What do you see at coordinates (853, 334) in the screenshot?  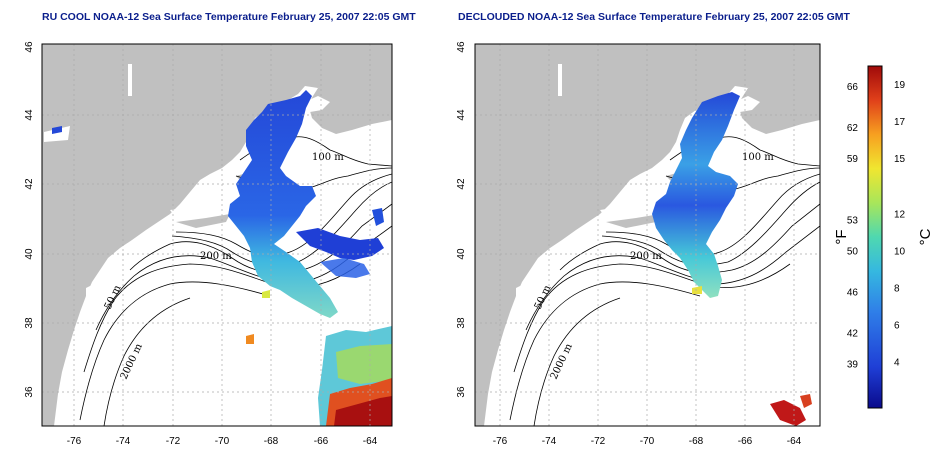 I see `fahrenheit-tick-label: 42` at bounding box center [853, 334].